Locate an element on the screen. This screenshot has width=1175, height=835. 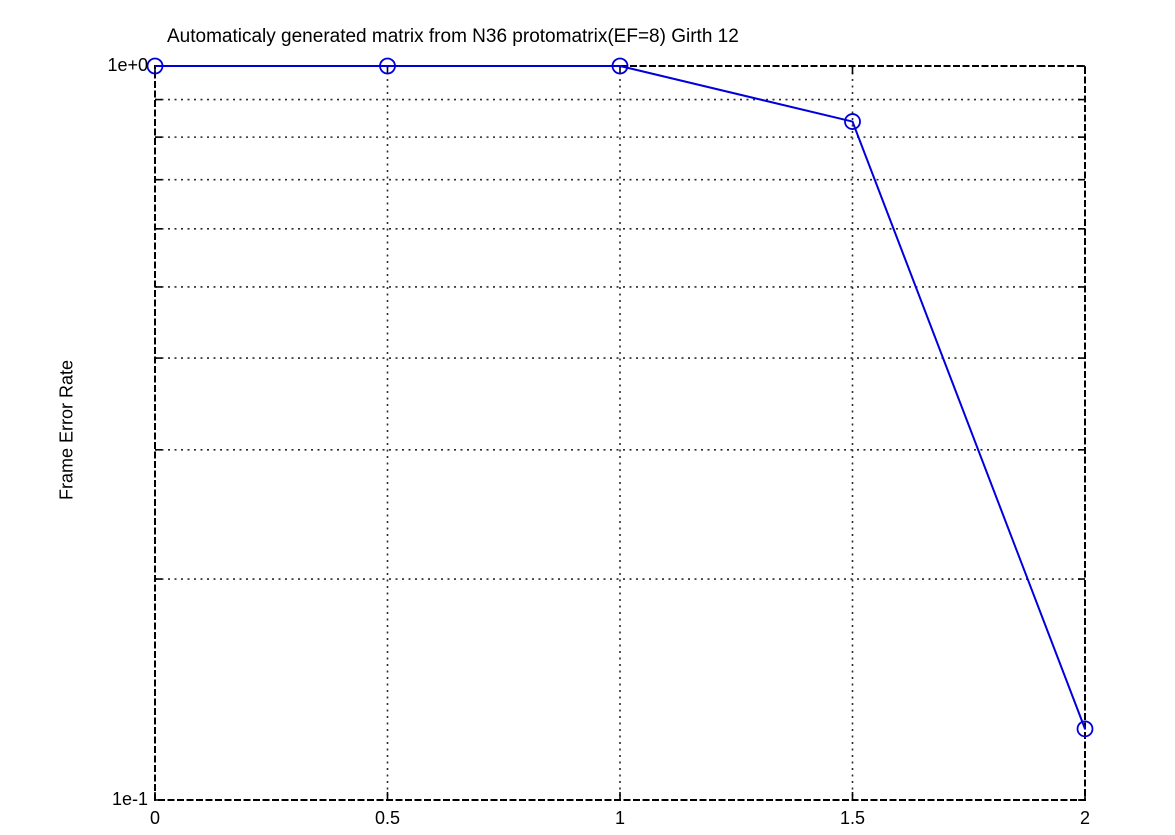
y-axis-label: Frame Error Rate is located at coordinates (66, 430).